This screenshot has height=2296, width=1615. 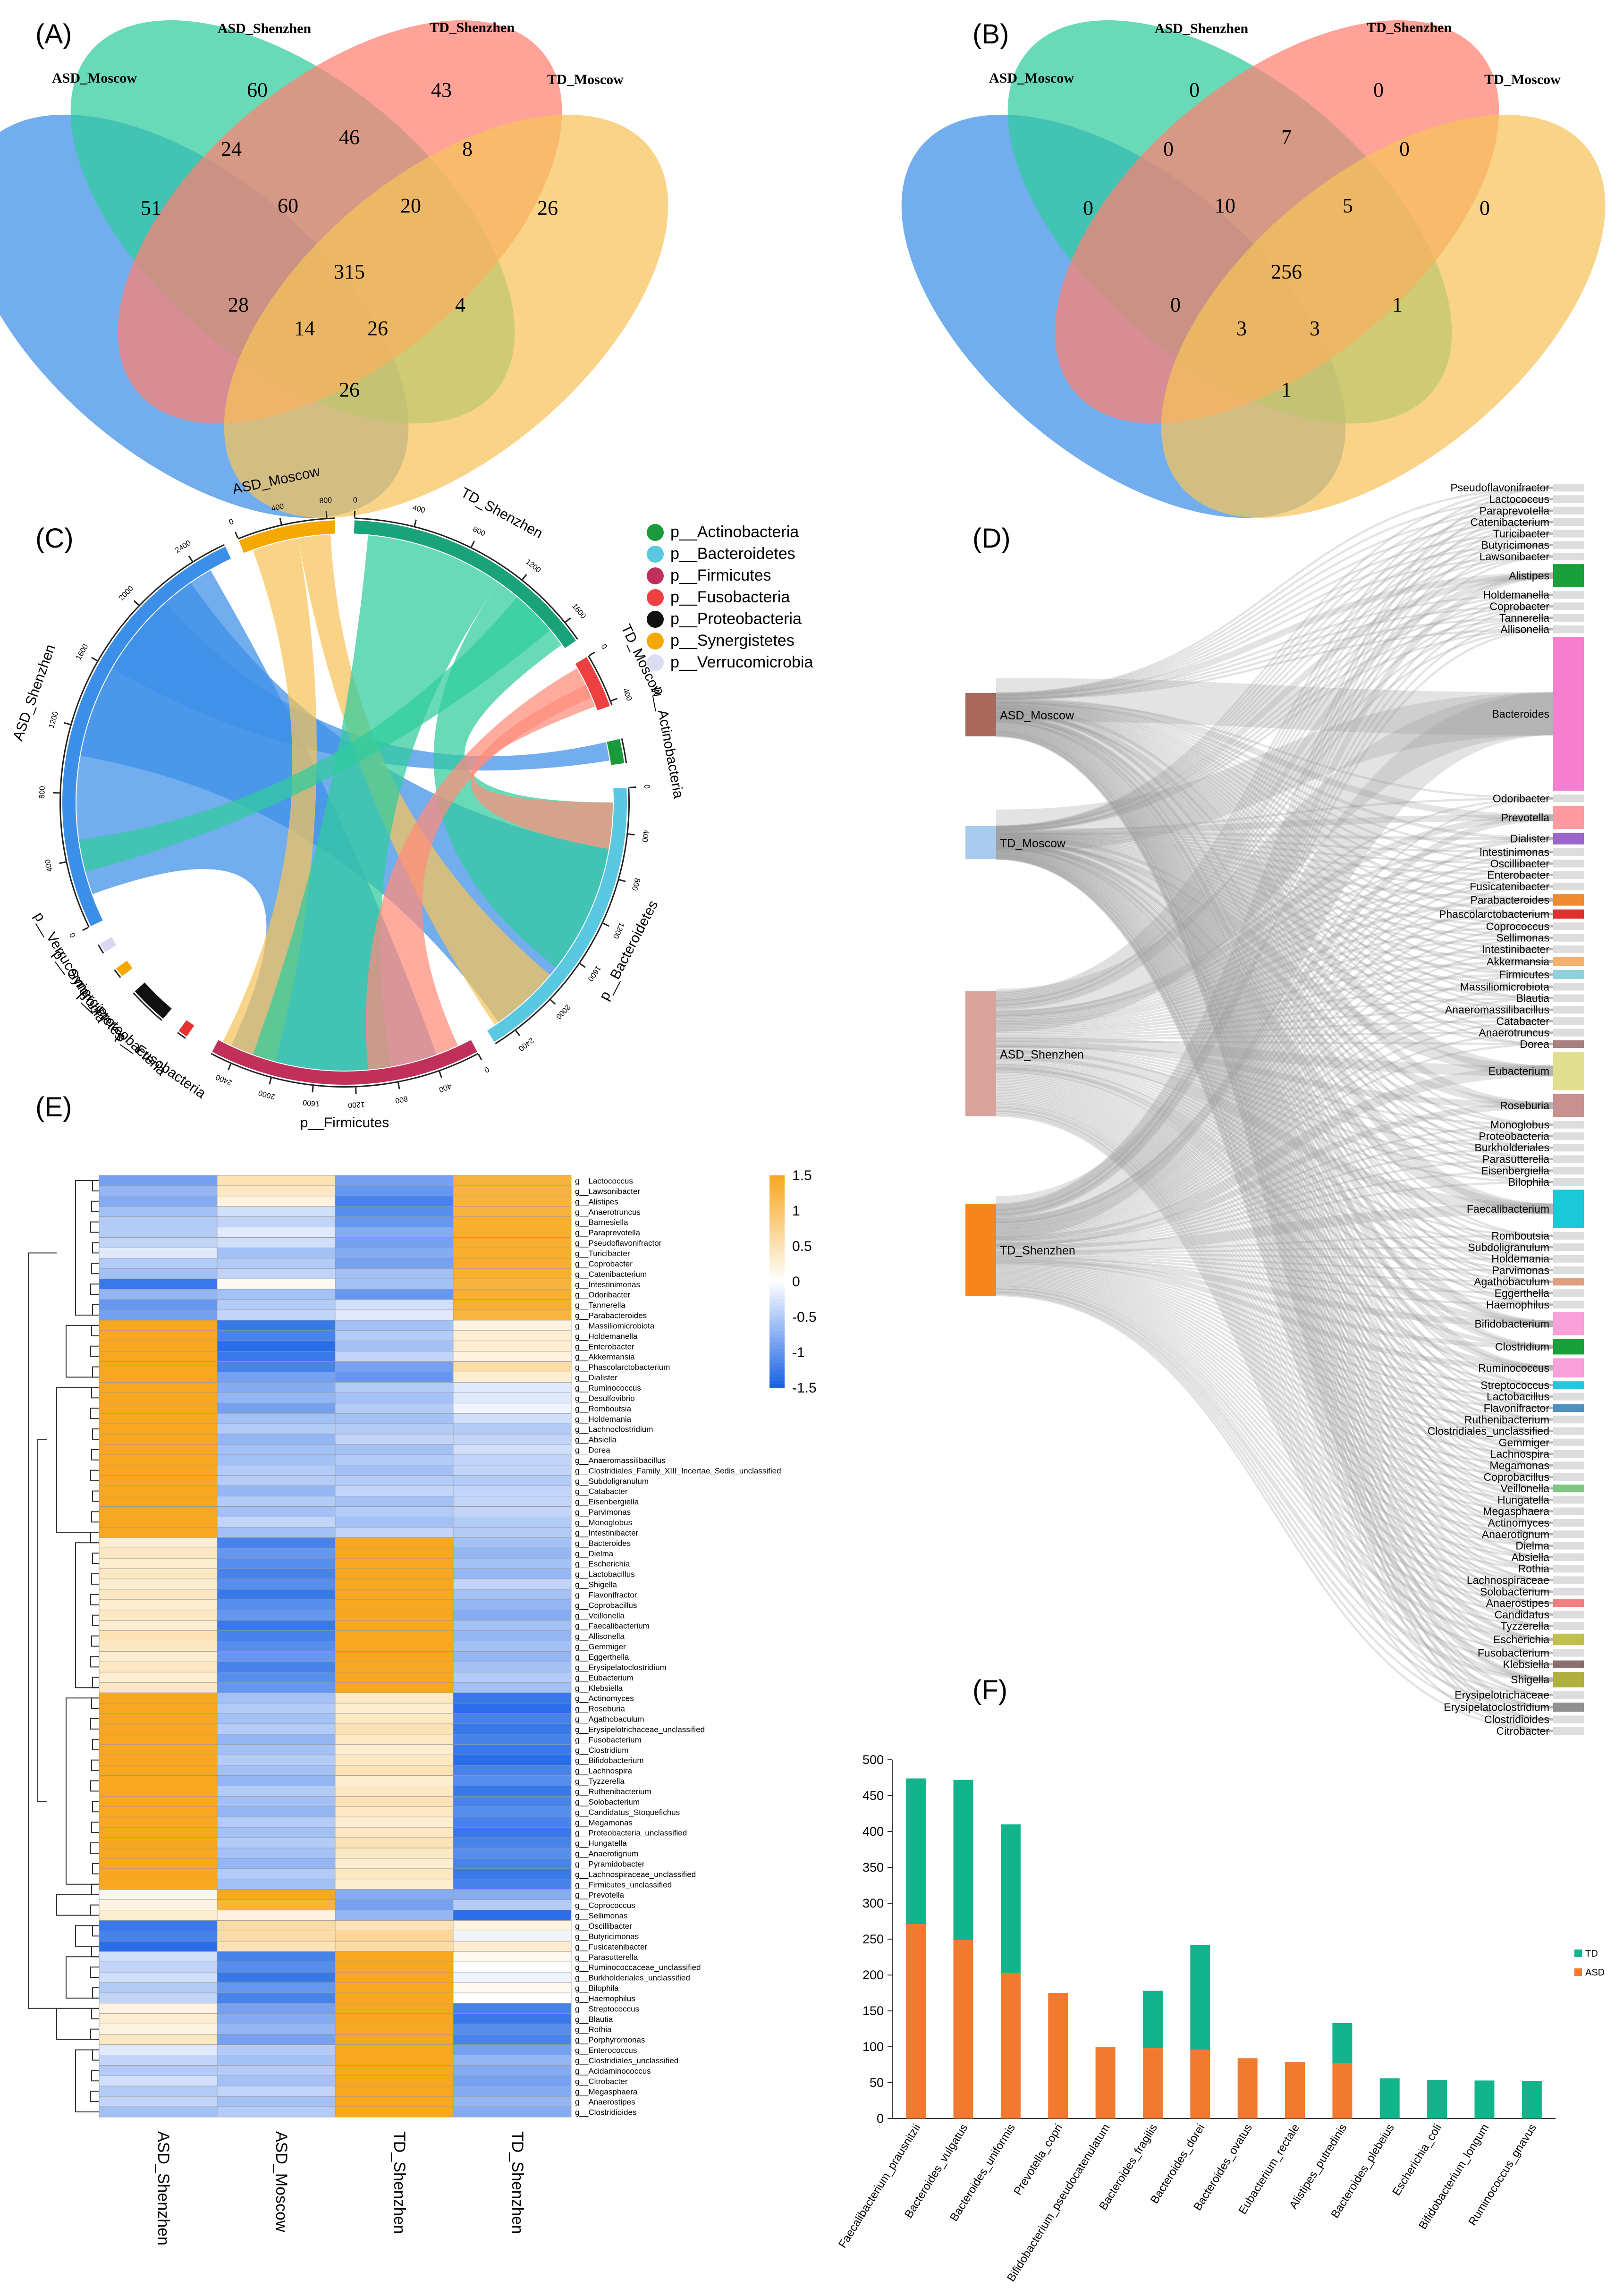 What do you see at coordinates (1494, 914) in the screenshot?
I see `sankey-target-label: Phascolarctobacterium` at bounding box center [1494, 914].